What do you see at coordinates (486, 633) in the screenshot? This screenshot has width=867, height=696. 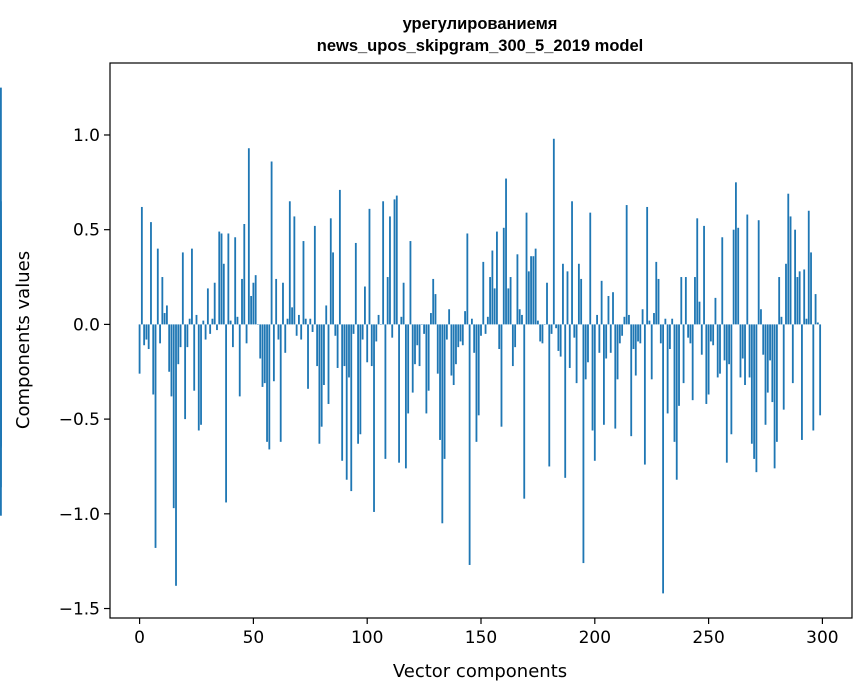 I see `x-axis: 0 50 100 150 200 250 300` at bounding box center [486, 633].